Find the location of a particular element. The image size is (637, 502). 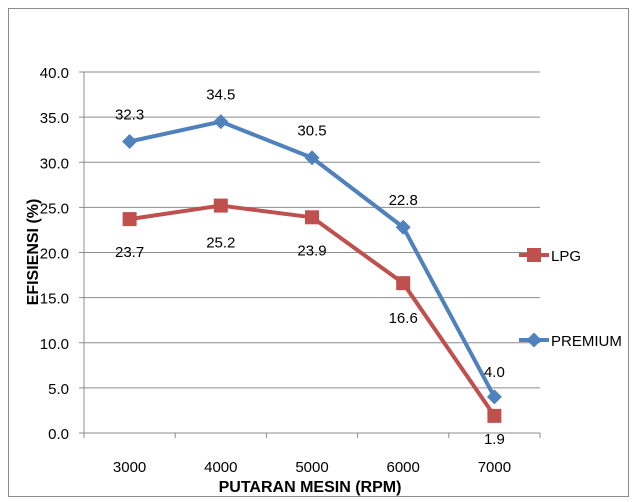

y-tick-label: 10.0 is located at coordinates (54, 344).